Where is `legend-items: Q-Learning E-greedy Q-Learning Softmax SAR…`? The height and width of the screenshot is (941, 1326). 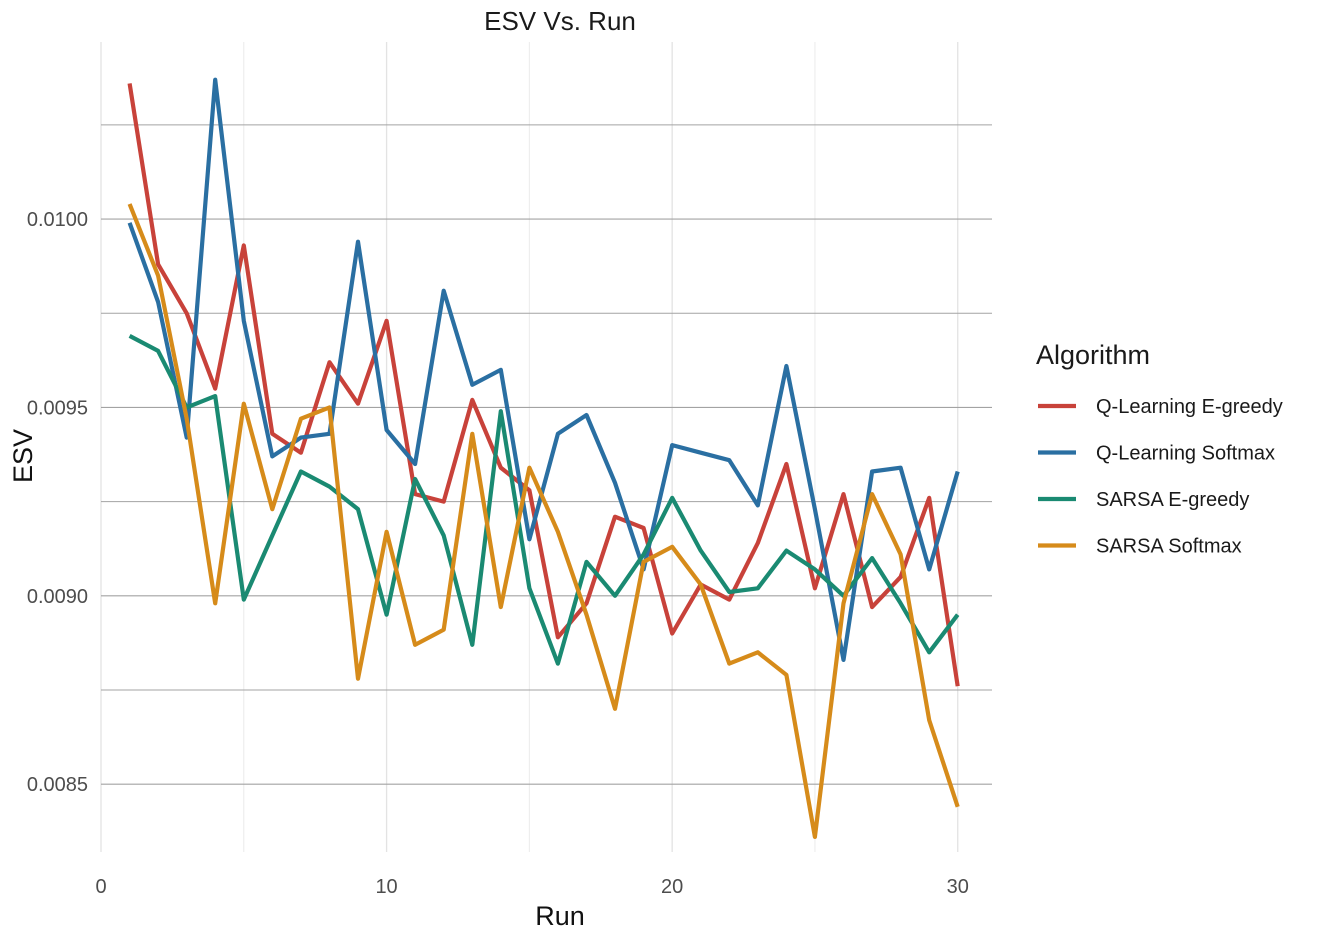 legend-items: Q-Learning E-greedy Q-Learning Softmax SAR… is located at coordinates (1160, 477).